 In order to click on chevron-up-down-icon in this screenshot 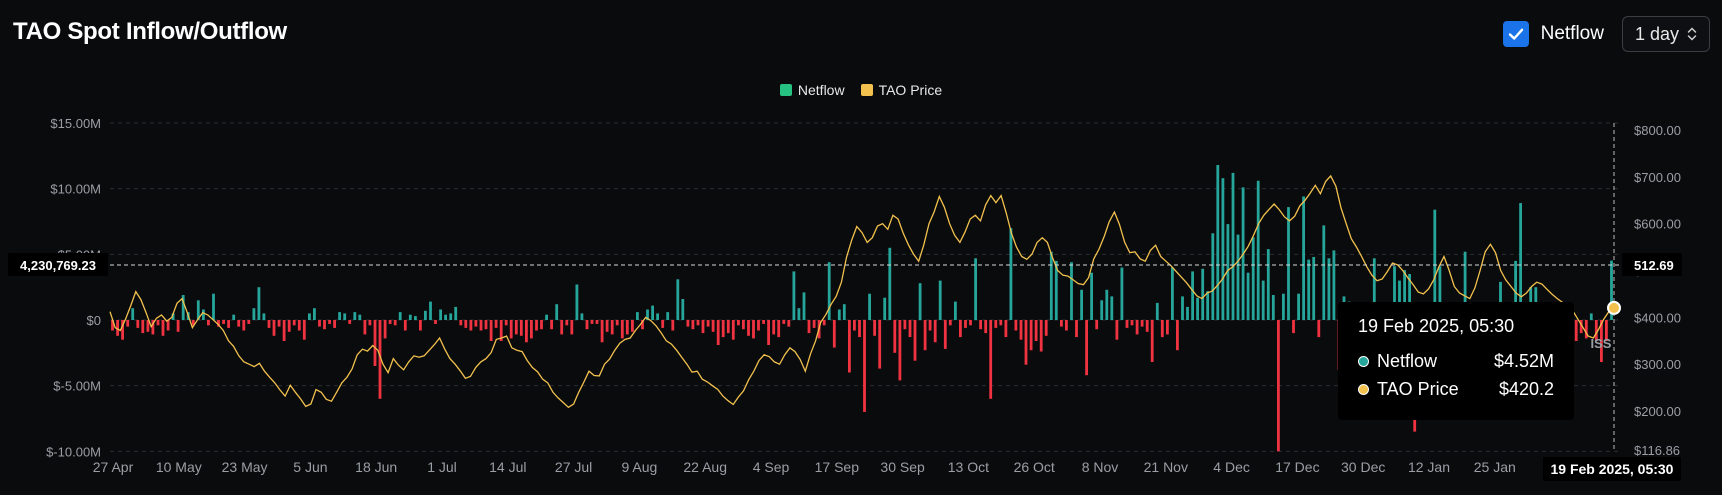, I will do `click(1692, 34)`.